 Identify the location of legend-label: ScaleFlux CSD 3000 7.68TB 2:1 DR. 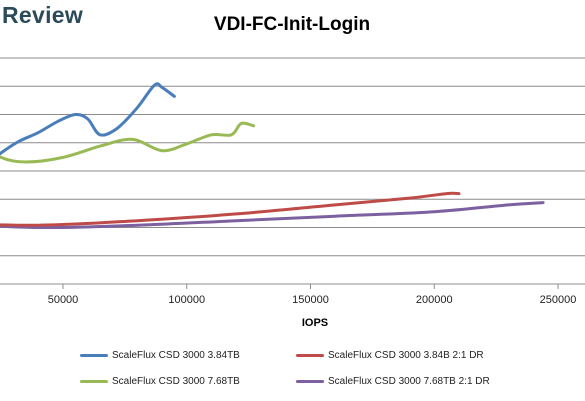
(409, 381).